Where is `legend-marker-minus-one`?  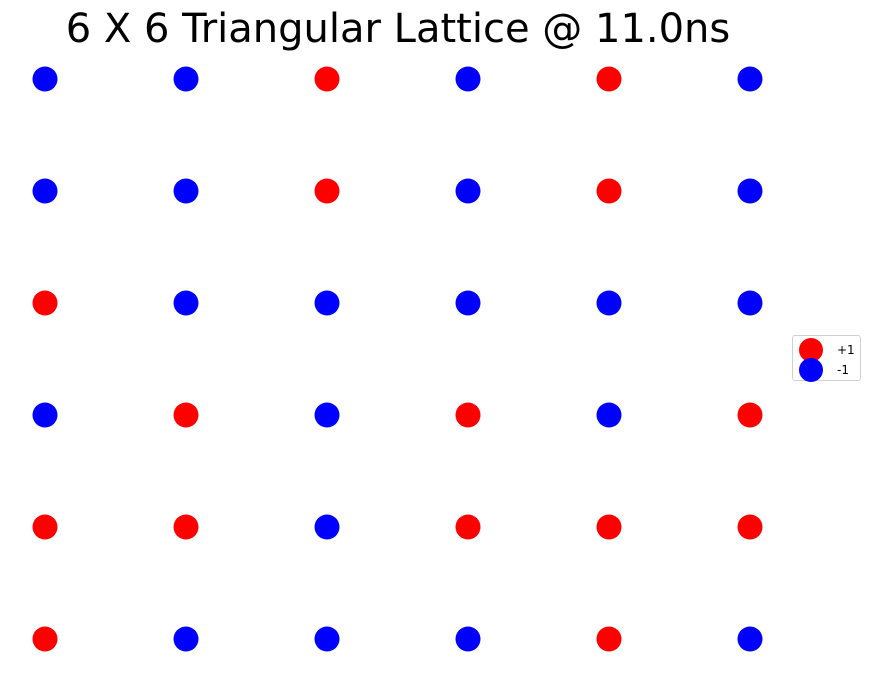
legend-marker-minus-one is located at coordinates (811, 370).